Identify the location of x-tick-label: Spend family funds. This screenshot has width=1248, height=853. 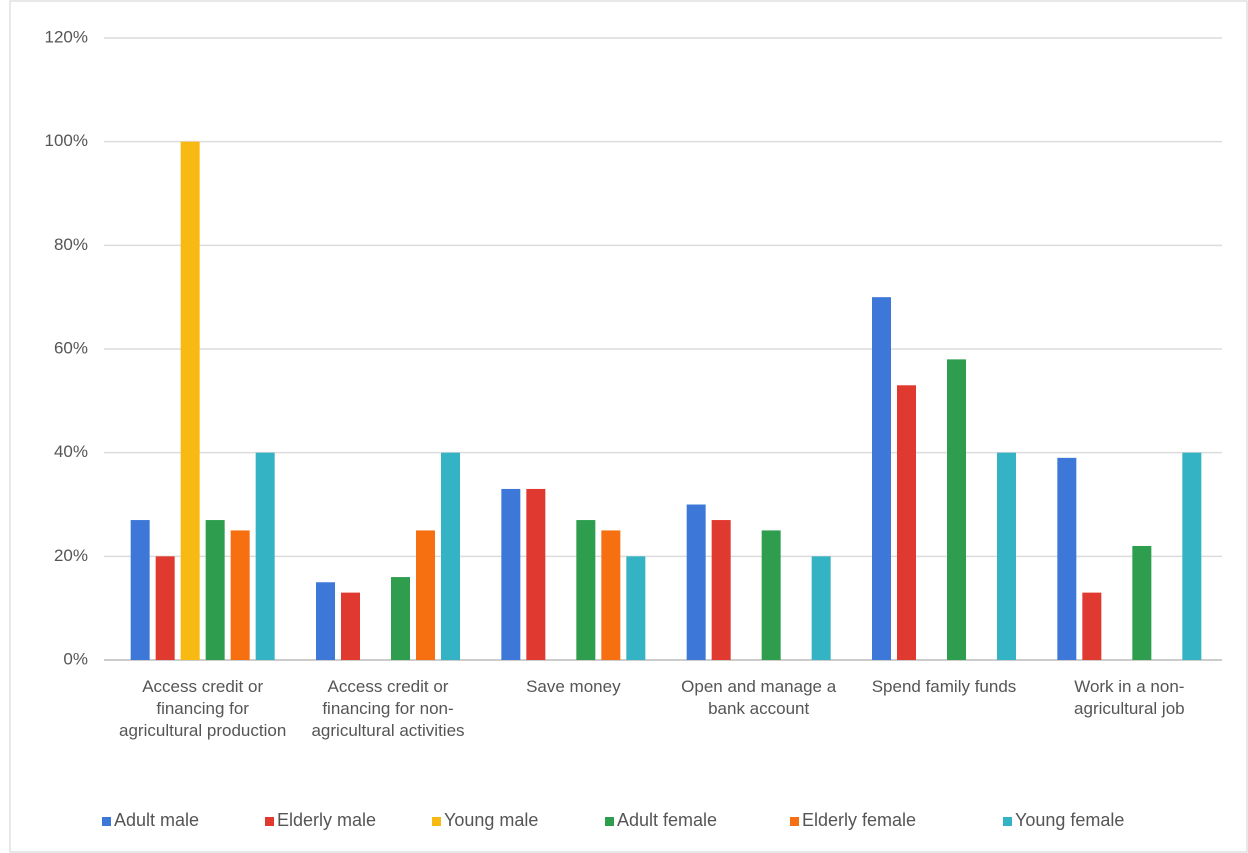
(944, 686).